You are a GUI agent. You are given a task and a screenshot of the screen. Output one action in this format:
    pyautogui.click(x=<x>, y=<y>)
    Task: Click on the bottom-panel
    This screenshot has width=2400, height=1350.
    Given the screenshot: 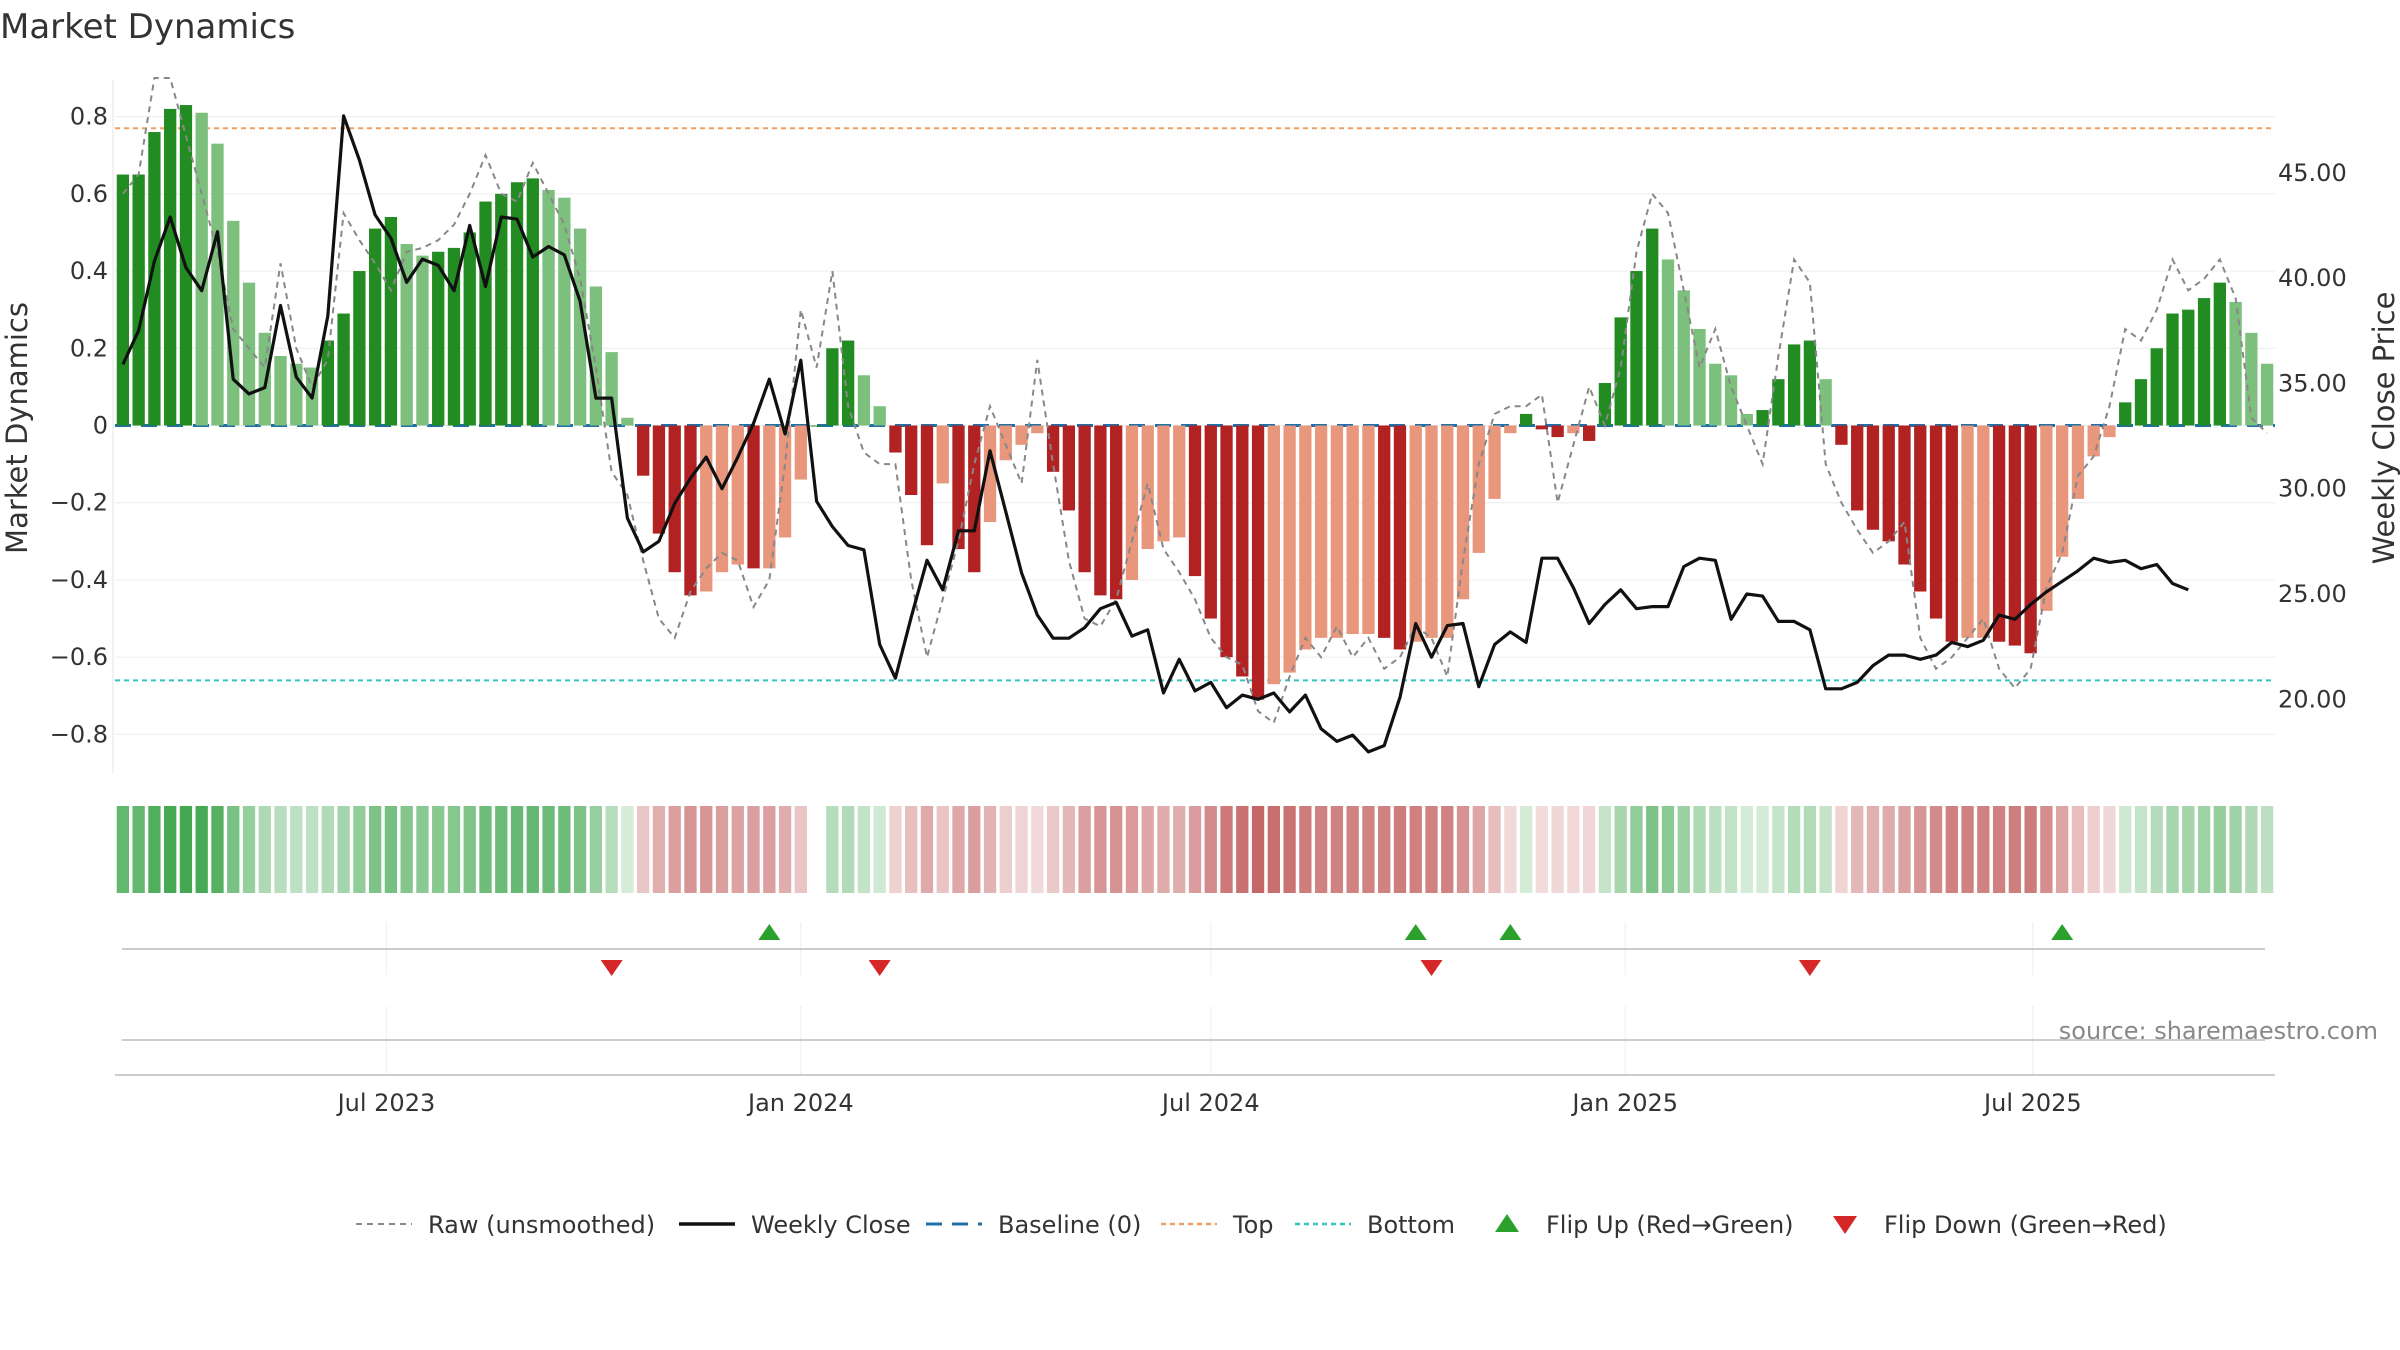 What is the action you would take?
    pyautogui.click(x=1195, y=1041)
    